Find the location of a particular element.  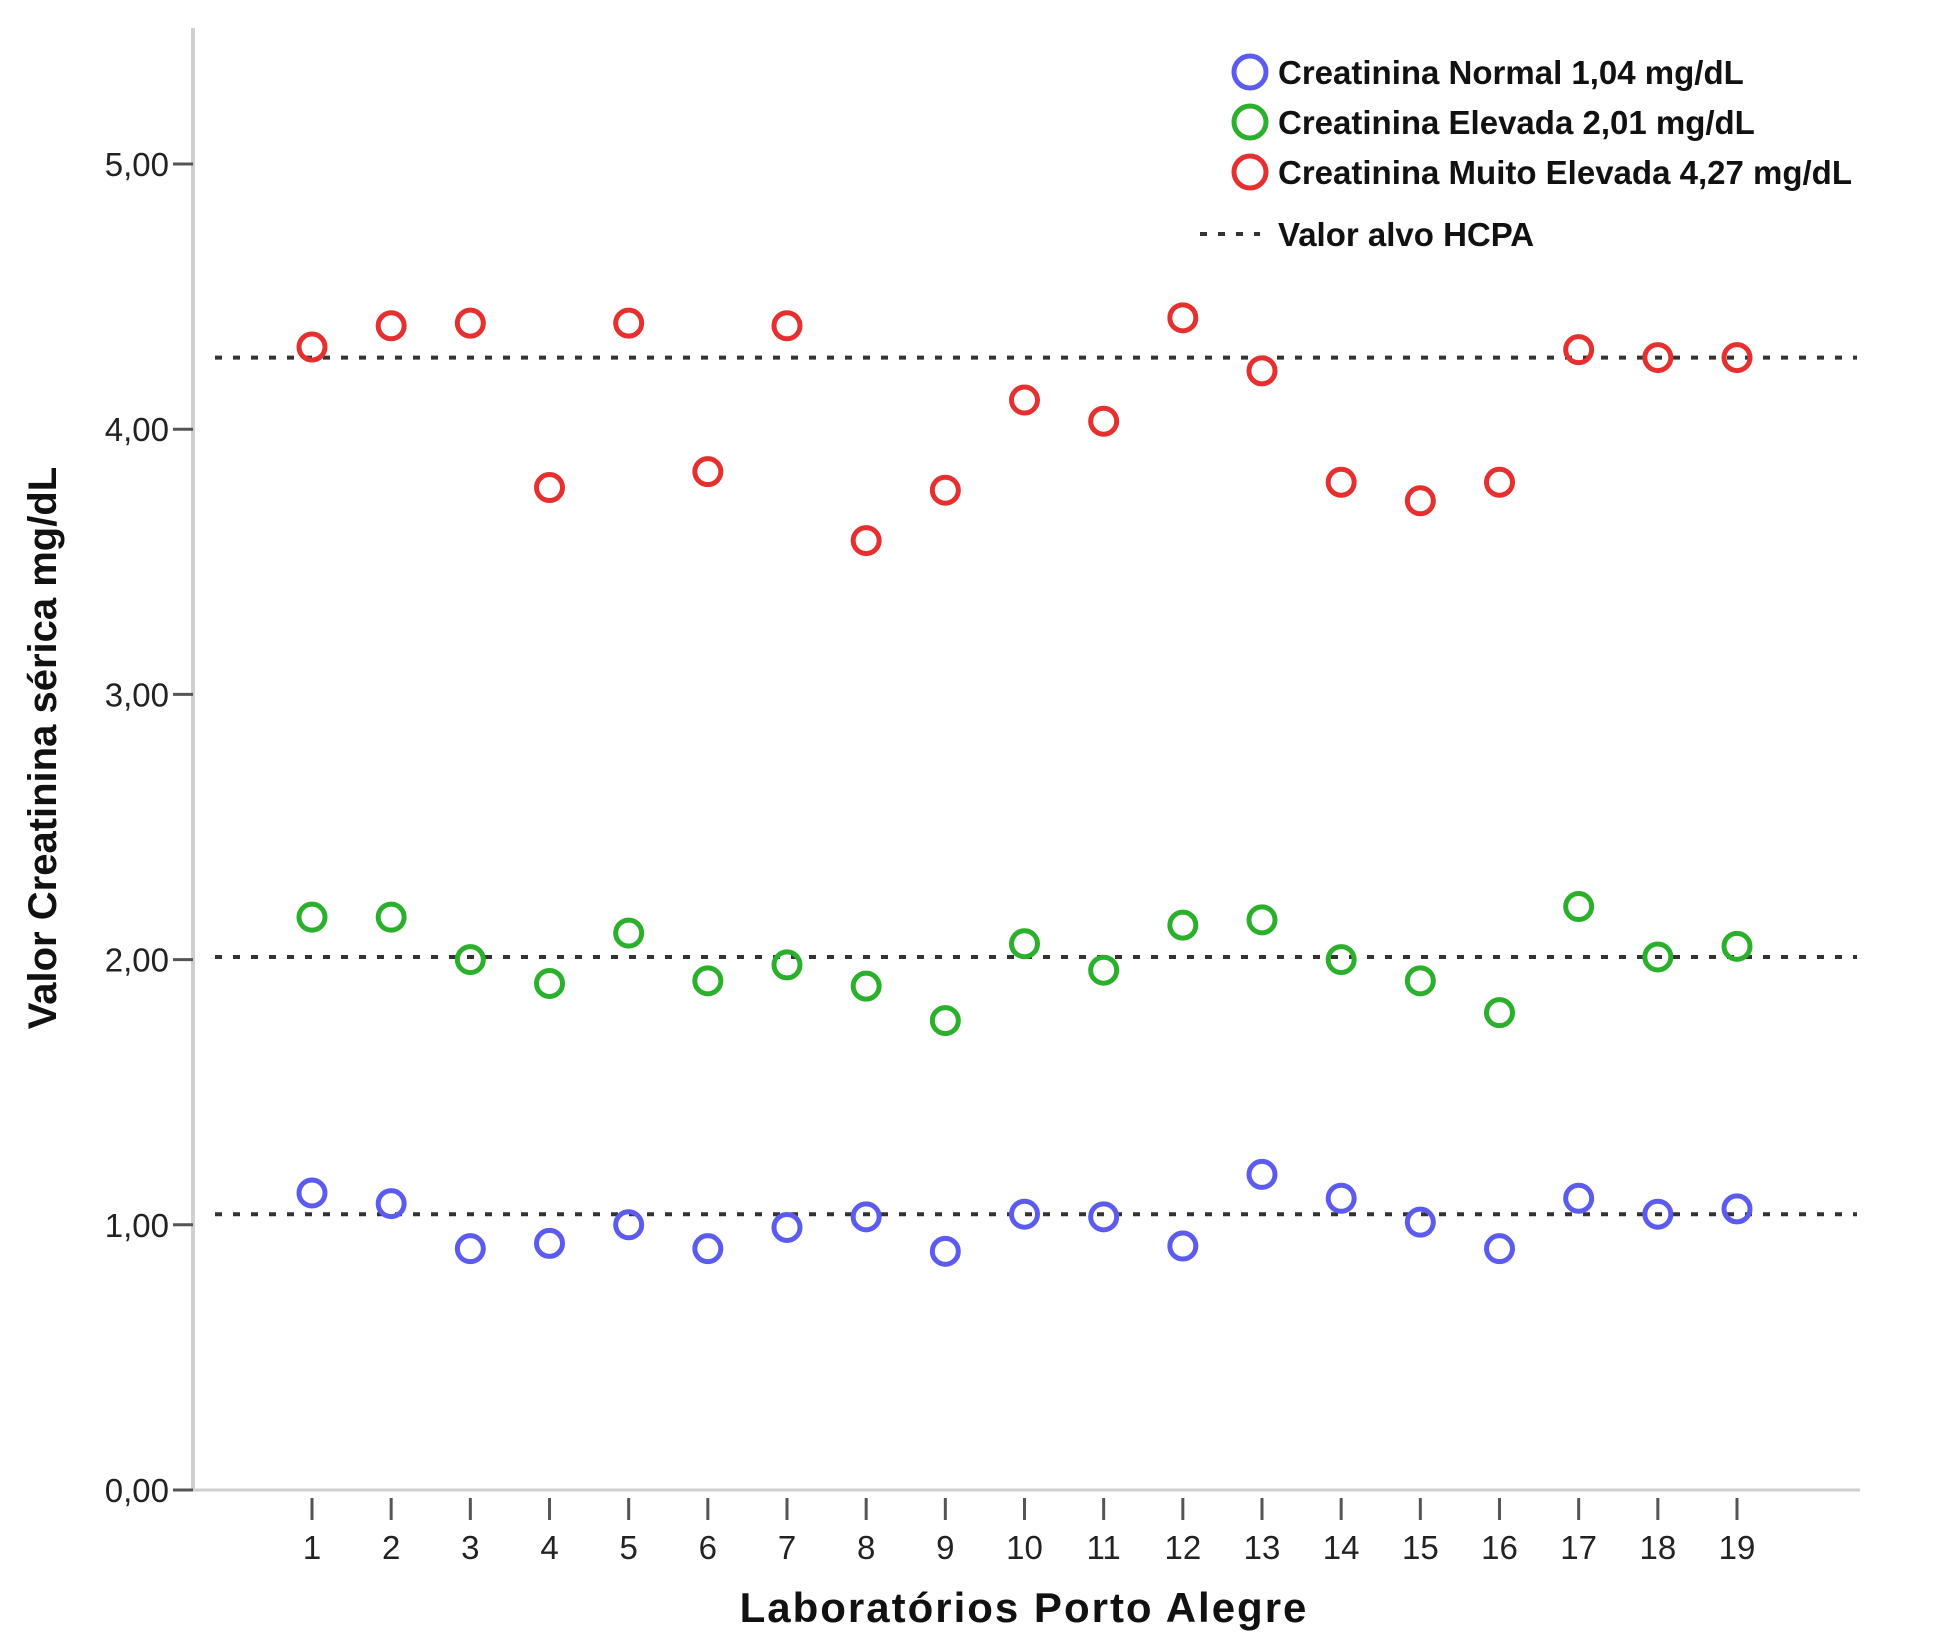

y-tick-label: 1,00 is located at coordinates (137, 1225).